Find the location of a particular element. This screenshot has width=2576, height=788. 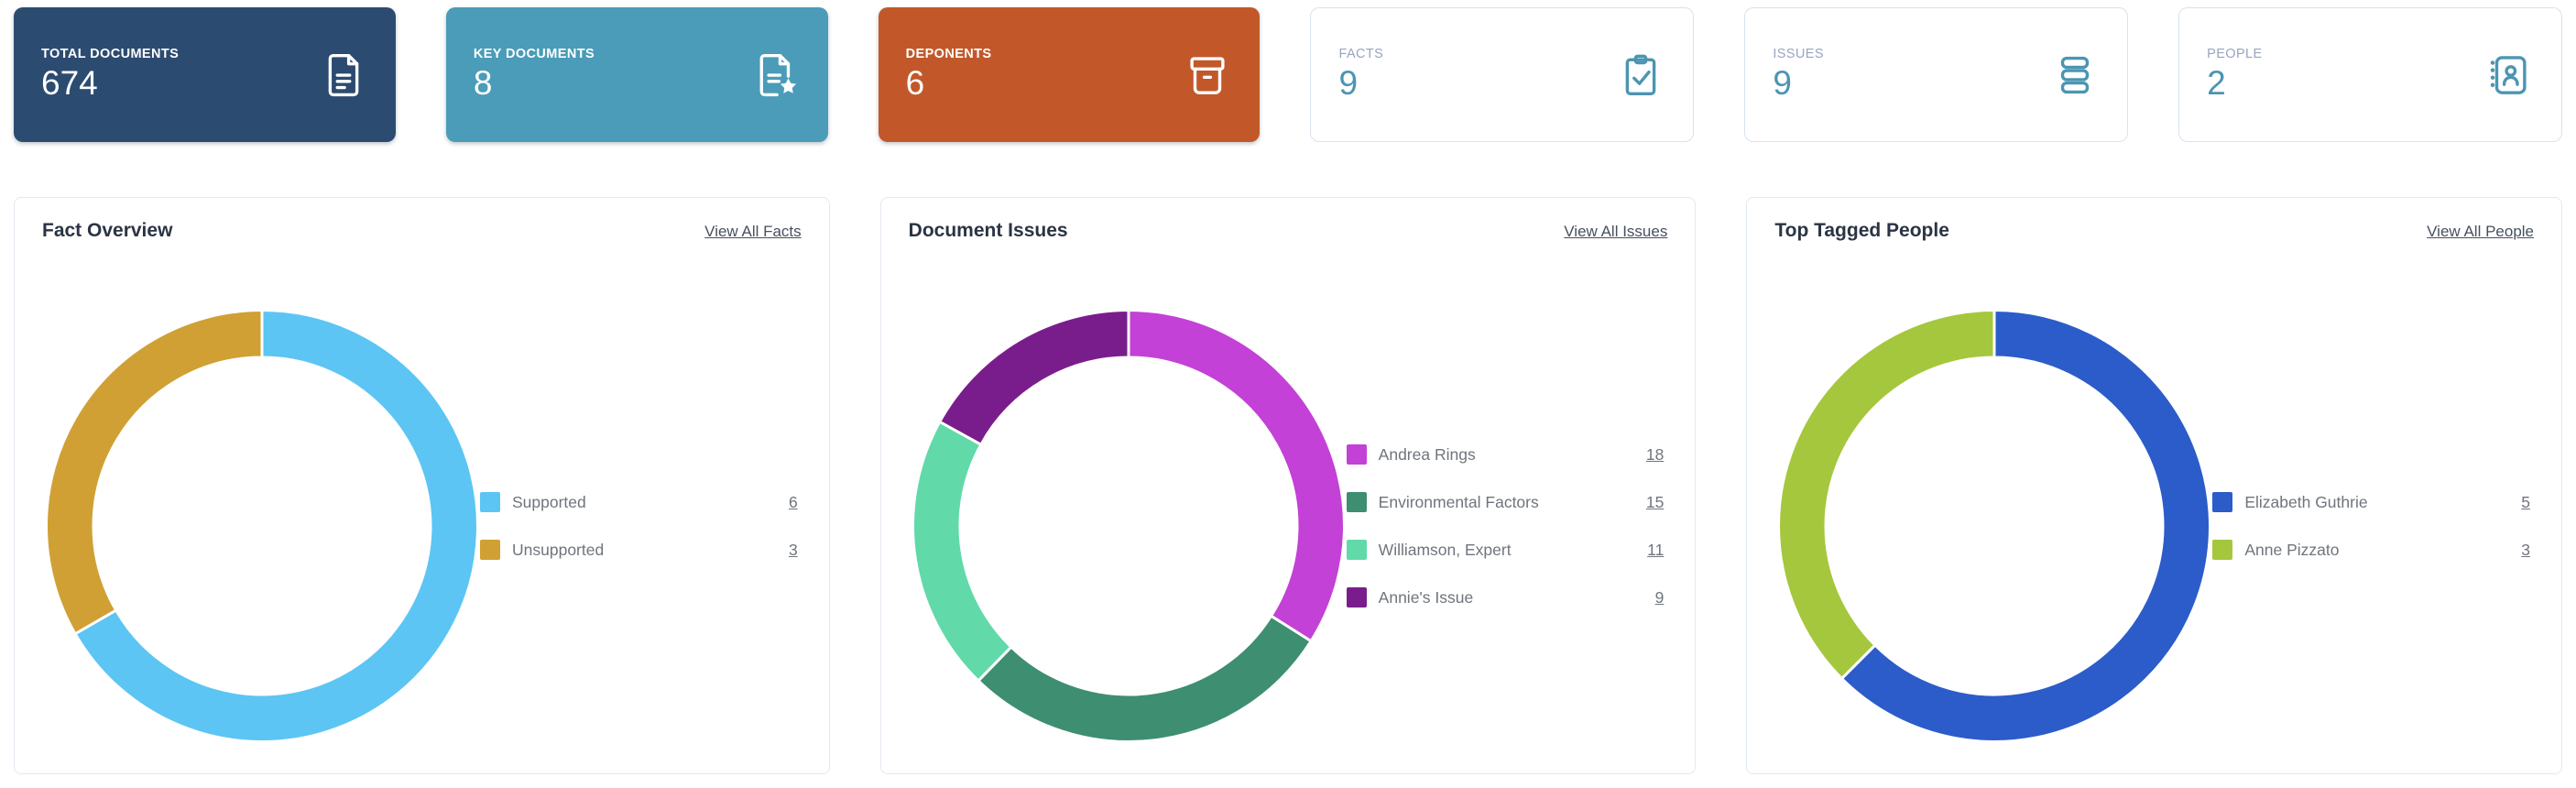

legend-label: Elizabeth Guthrie is located at coordinates (2306, 502).